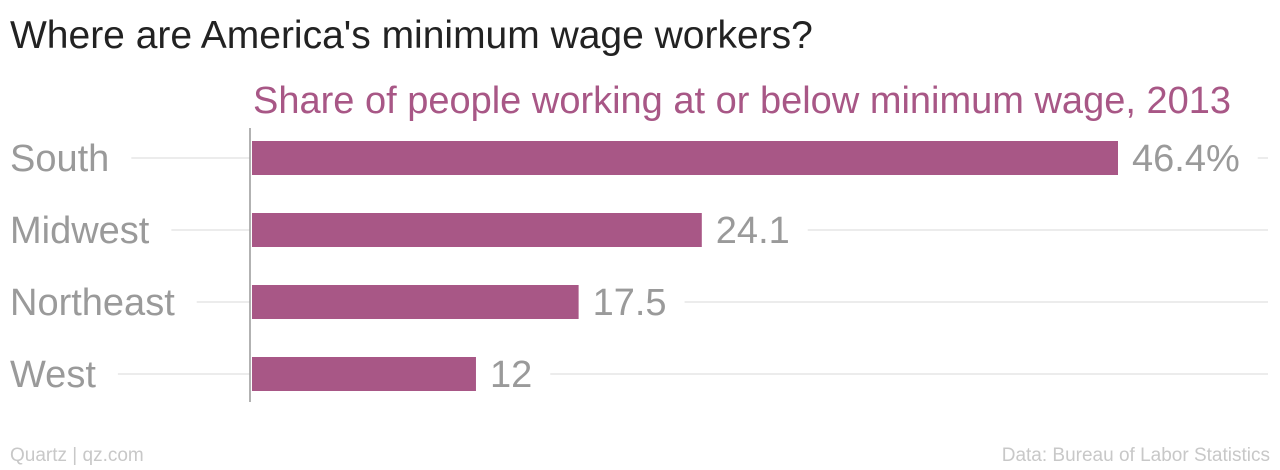 This screenshot has width=1280, height=470. I want to click on category-label: Northeast, so click(92, 303).